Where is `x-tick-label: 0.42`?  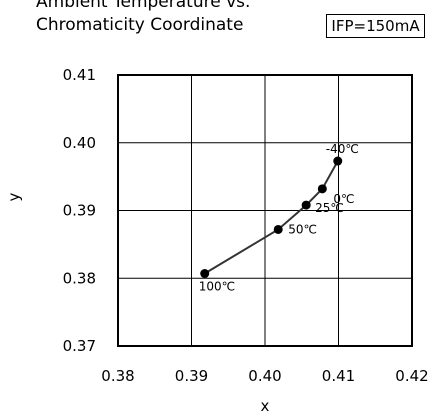
x-tick-label: 0.42 is located at coordinates (411, 376).